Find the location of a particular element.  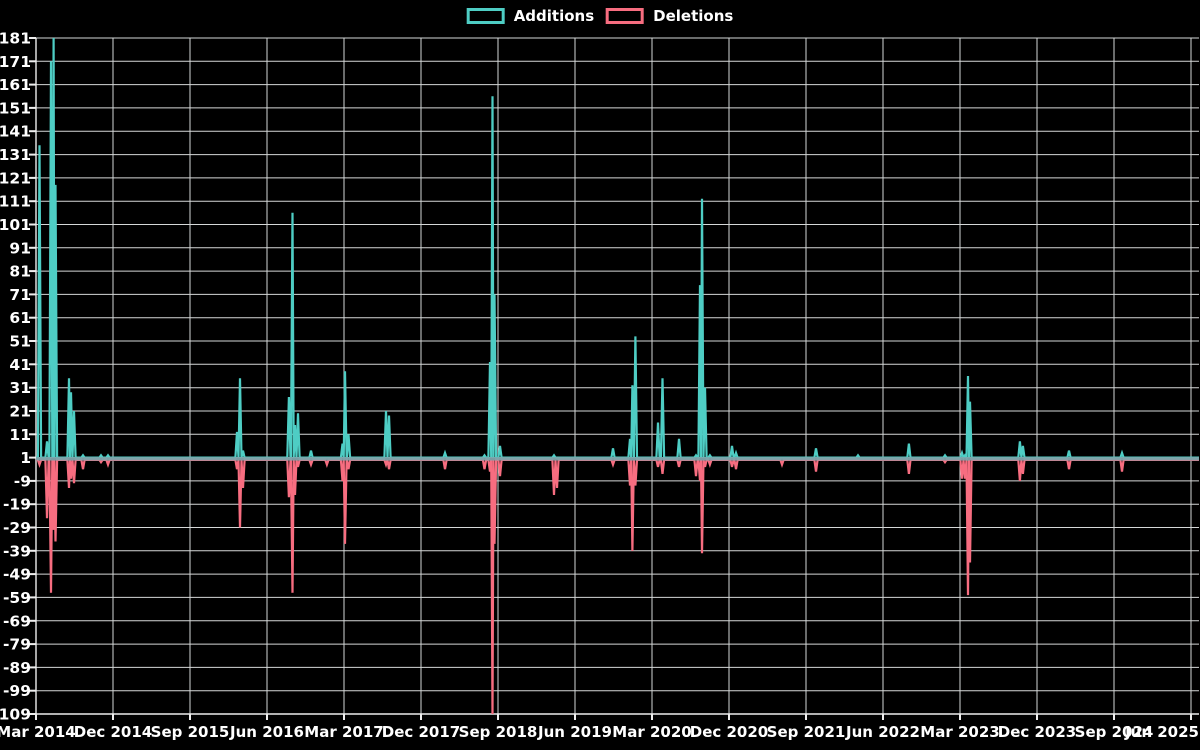

y-tick-label: 161 is located at coordinates (15, 85).